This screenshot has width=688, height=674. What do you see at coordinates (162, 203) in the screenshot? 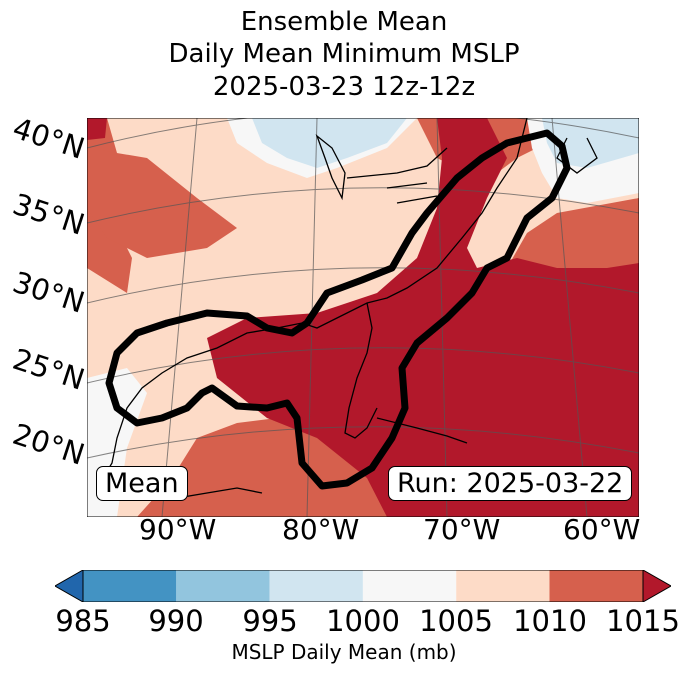
I see `field-1010-1015-west` at bounding box center [162, 203].